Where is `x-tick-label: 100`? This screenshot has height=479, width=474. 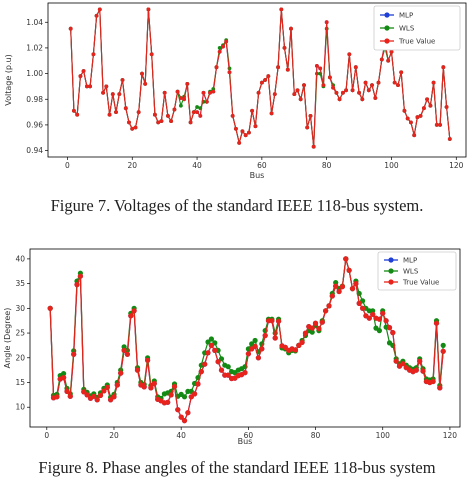 x-tick-label: 100 is located at coordinates (383, 435).